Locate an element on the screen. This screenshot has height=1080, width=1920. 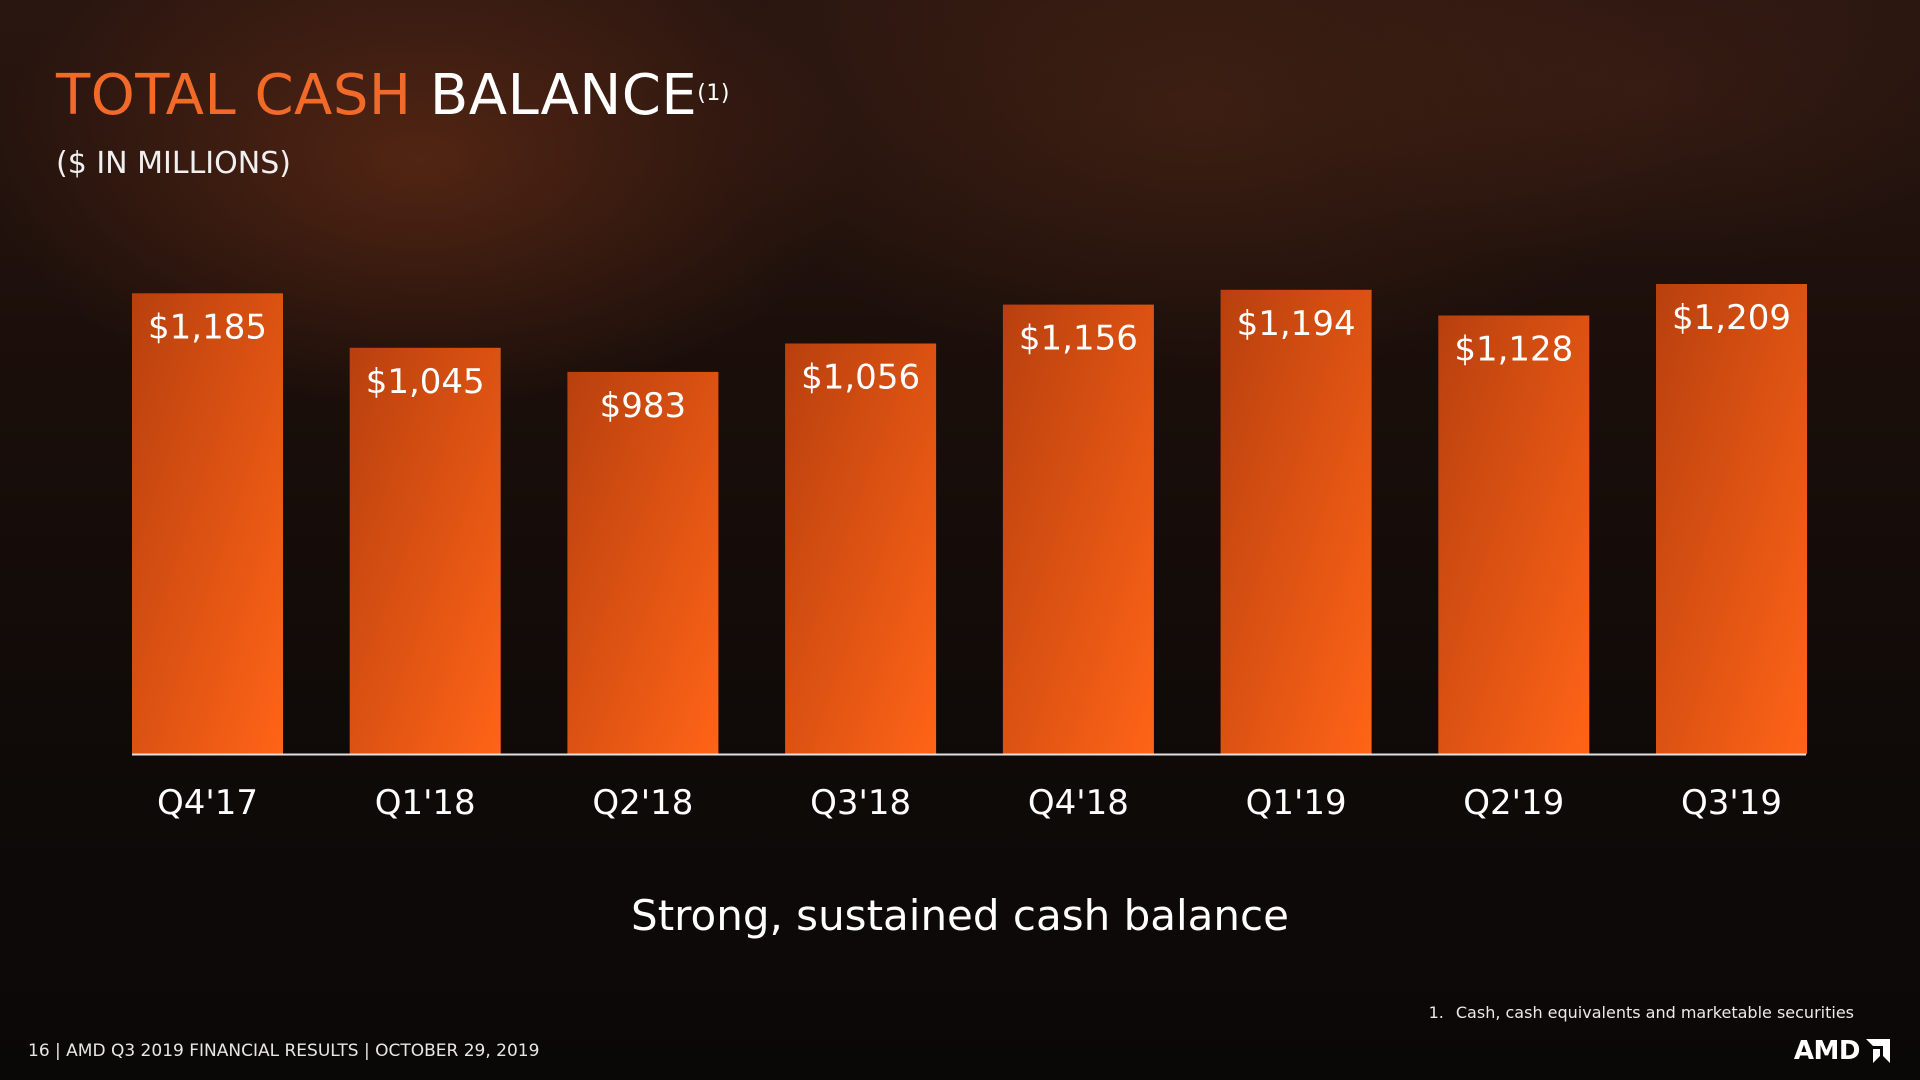
data-label: $1,128 is located at coordinates (1513, 350).